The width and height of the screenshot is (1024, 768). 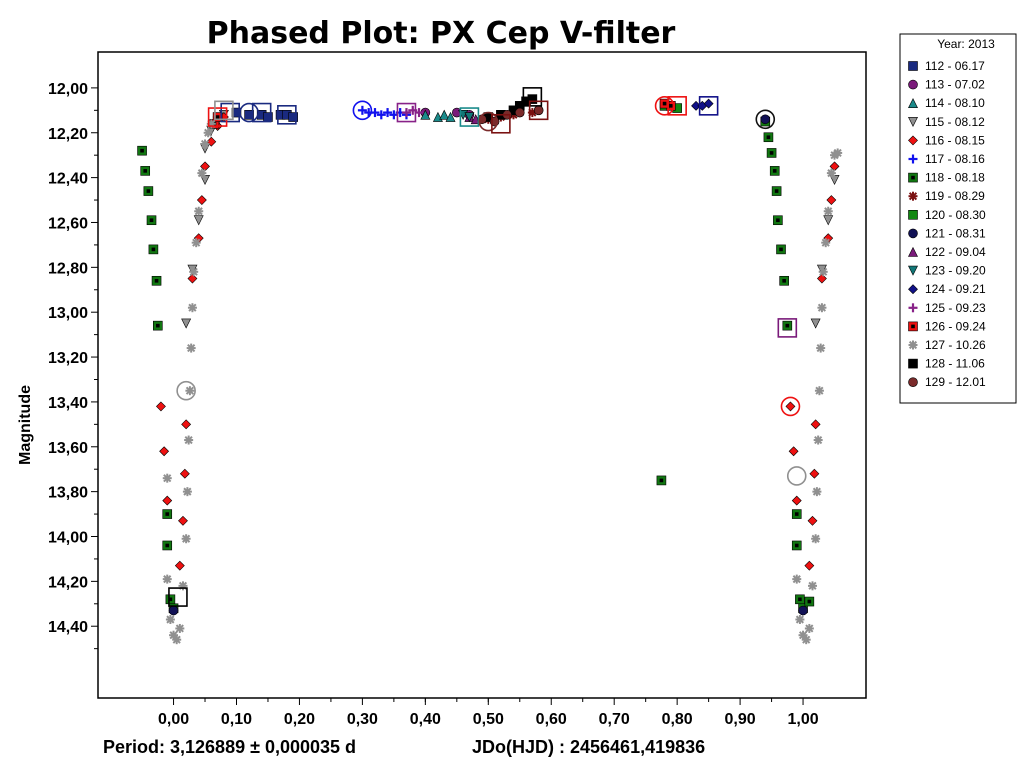 What do you see at coordinates (68, 582) in the screenshot?
I see `y-tick-label: 14,20` at bounding box center [68, 582].